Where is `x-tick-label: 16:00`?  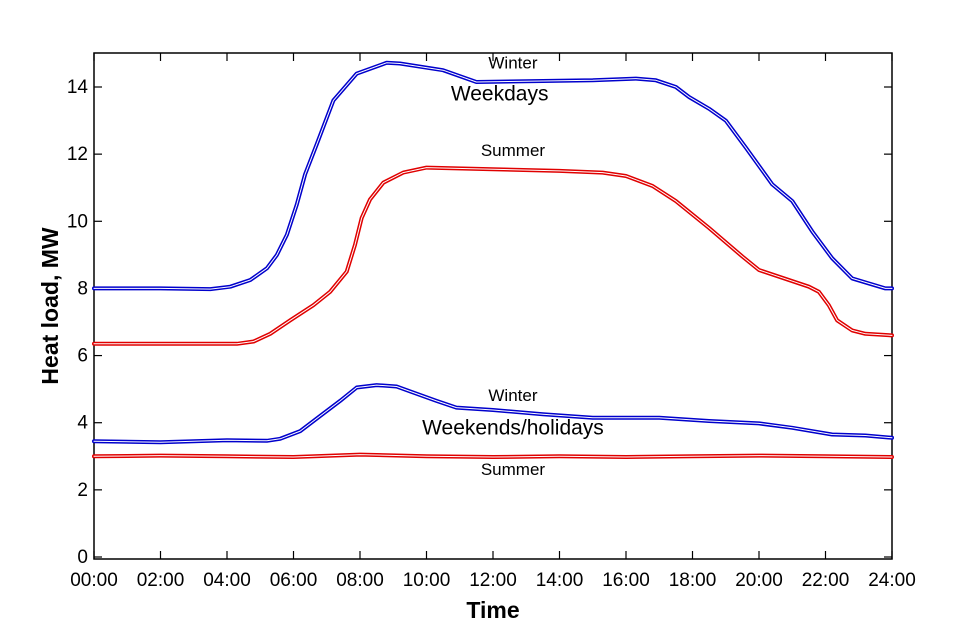 x-tick-label: 16:00 is located at coordinates (626, 580).